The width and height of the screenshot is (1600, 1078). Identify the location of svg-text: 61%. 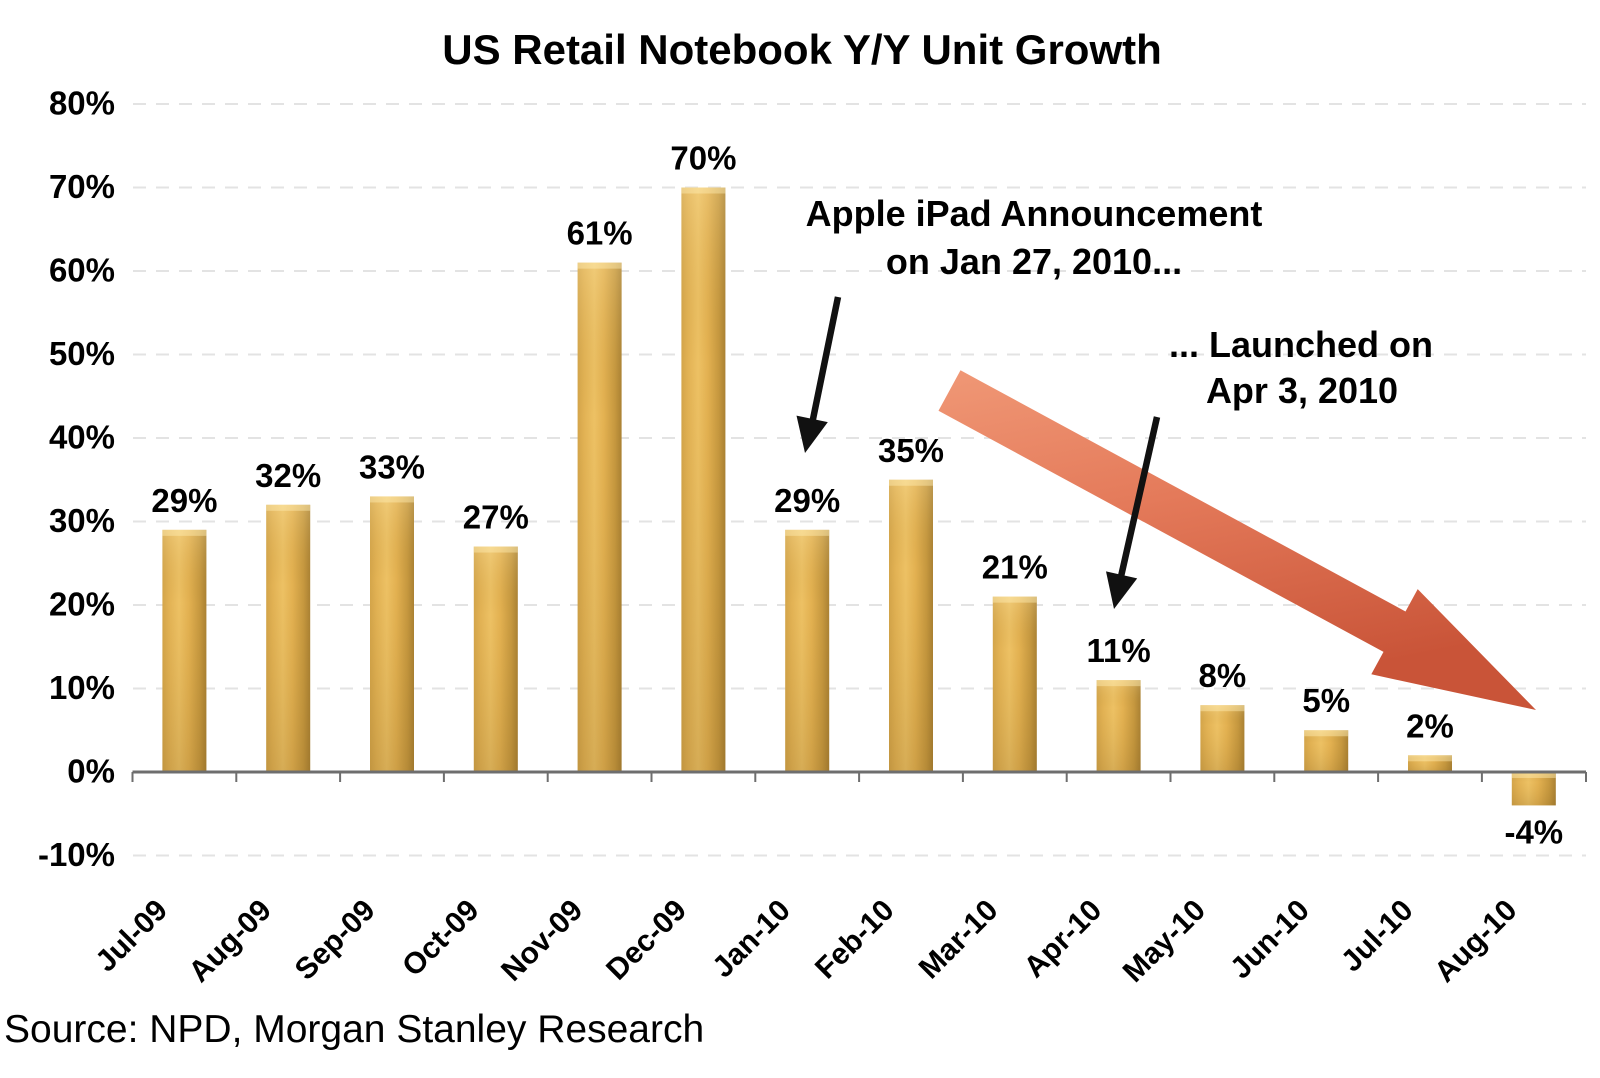
(600, 233).